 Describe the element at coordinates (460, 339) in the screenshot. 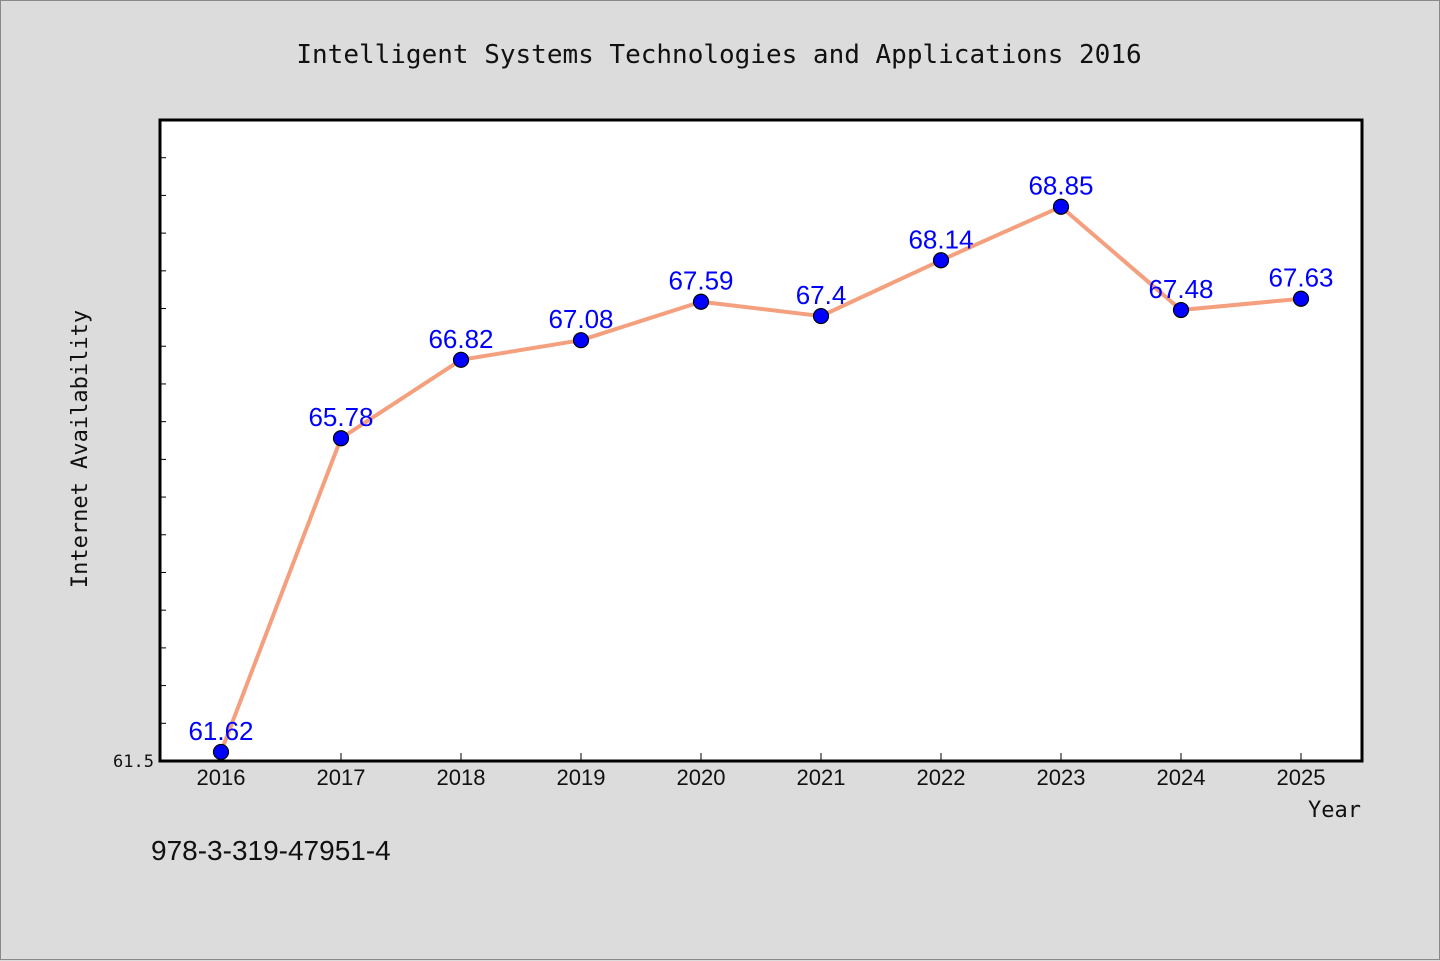

I see `data-label: 66.82` at that location.